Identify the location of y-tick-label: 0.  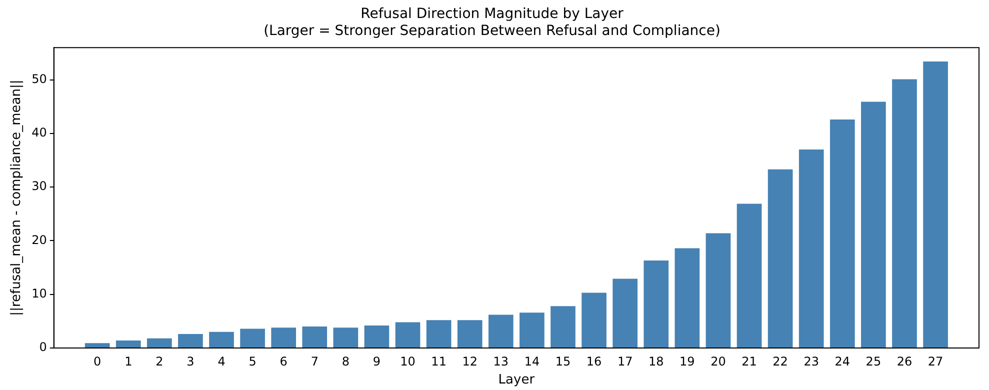
(43, 347).